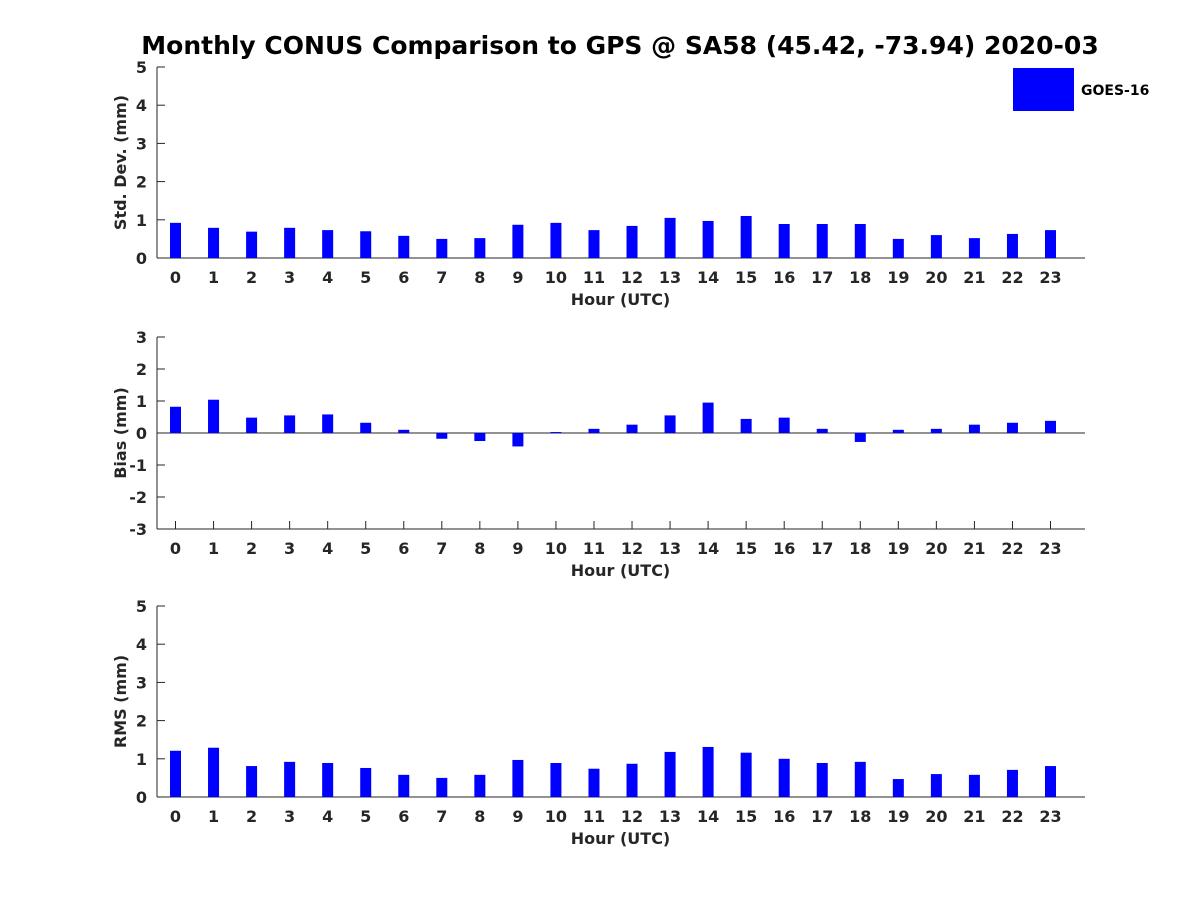 This screenshot has height=900, width=1200. Describe the element at coordinates (213, 816) in the screenshot. I see `rms-x-tick-label: 1` at that location.